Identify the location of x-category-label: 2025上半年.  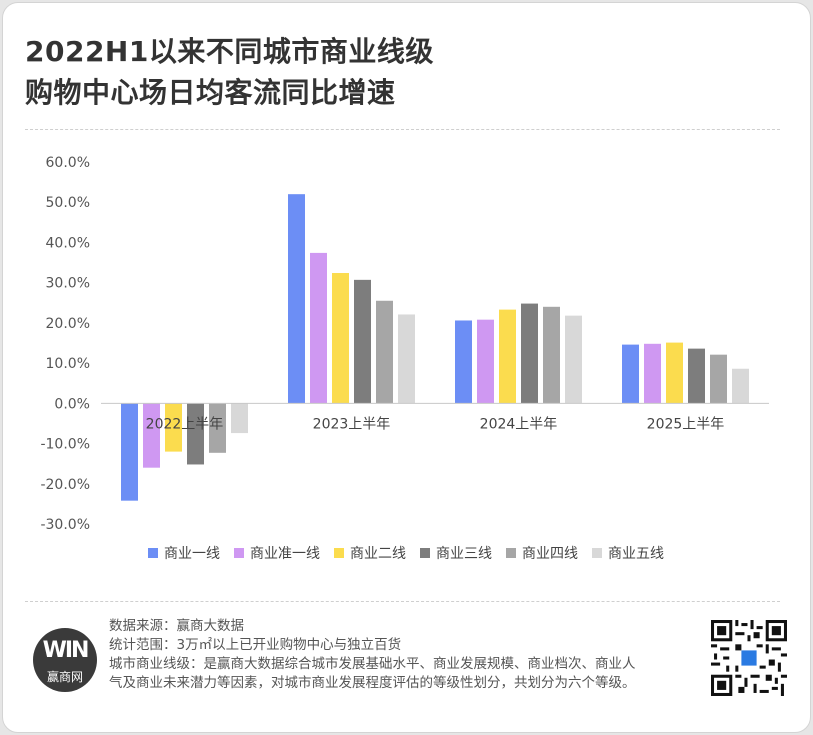
(686, 424).